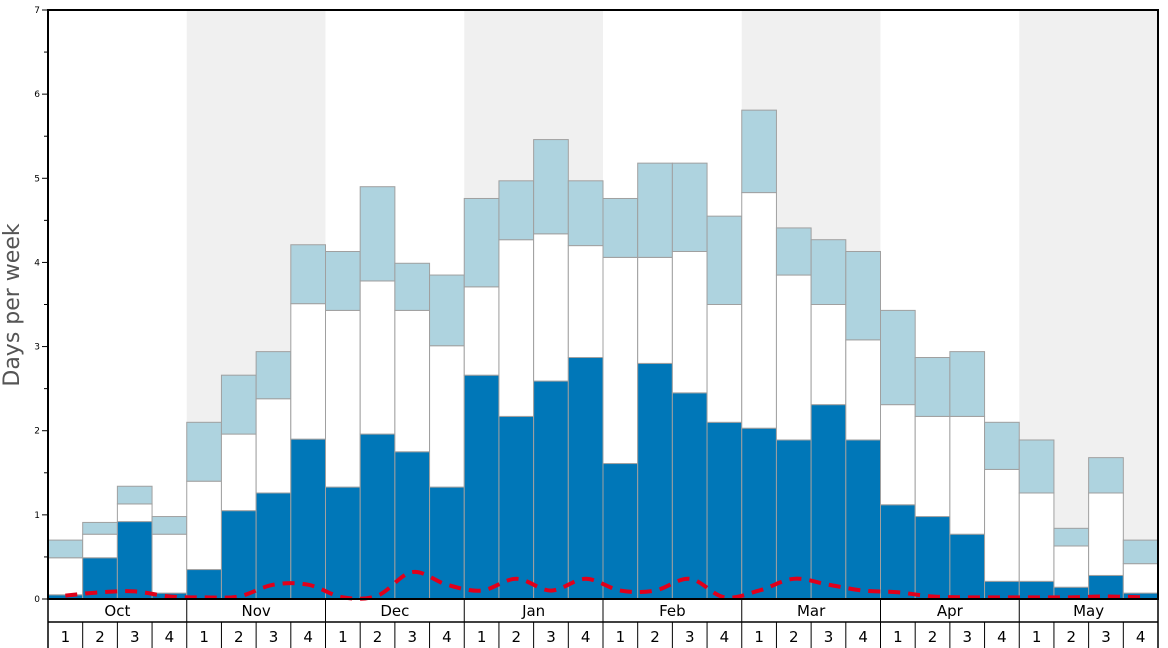  Describe the element at coordinates (37, 263) in the screenshot. I see `y-tick-label: 4` at that location.